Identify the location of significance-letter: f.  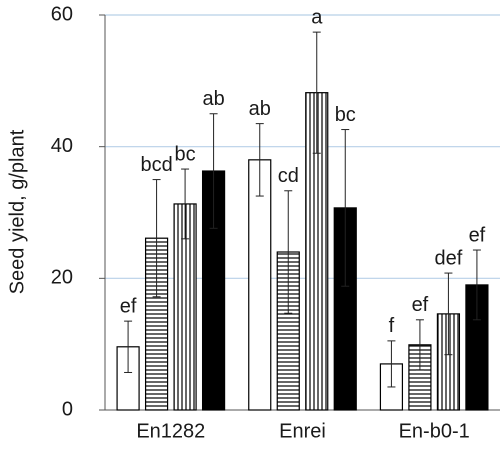
(392, 326).